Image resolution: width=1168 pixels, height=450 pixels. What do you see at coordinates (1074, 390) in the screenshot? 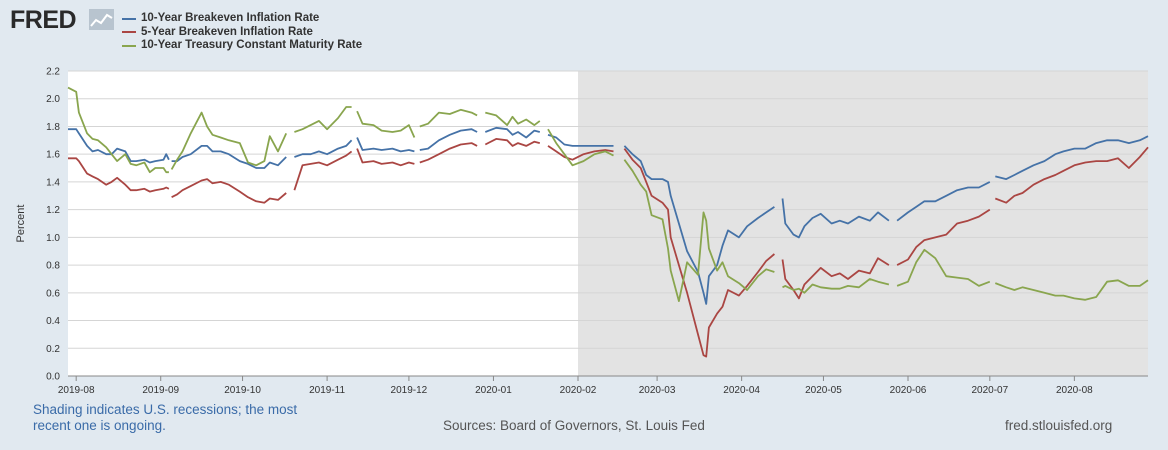
I see `x-tick-label-12: 2020-08` at bounding box center [1074, 390].